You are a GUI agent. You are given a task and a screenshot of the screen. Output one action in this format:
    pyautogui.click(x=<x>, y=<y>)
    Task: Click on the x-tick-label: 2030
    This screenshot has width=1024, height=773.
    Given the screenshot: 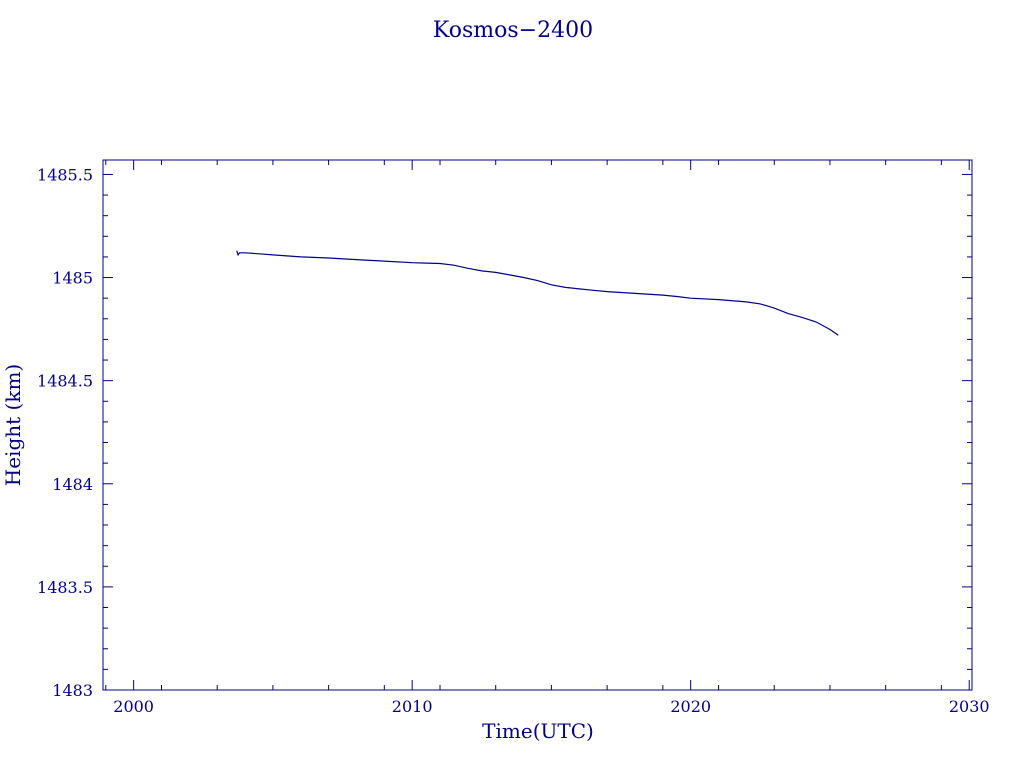 What is the action you would take?
    pyautogui.click(x=969, y=706)
    